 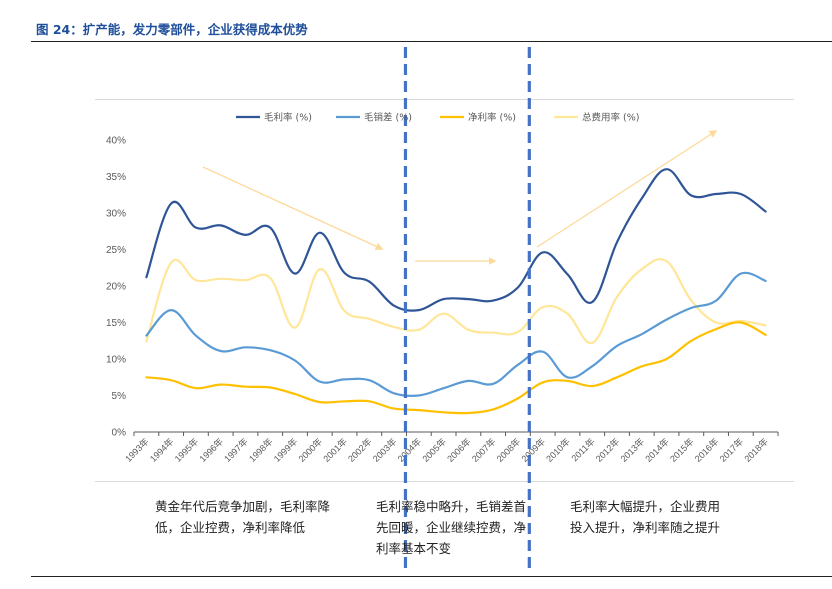 What do you see at coordinates (706, 450) in the screenshot?
I see `x-tick-label: 2016年` at bounding box center [706, 450].